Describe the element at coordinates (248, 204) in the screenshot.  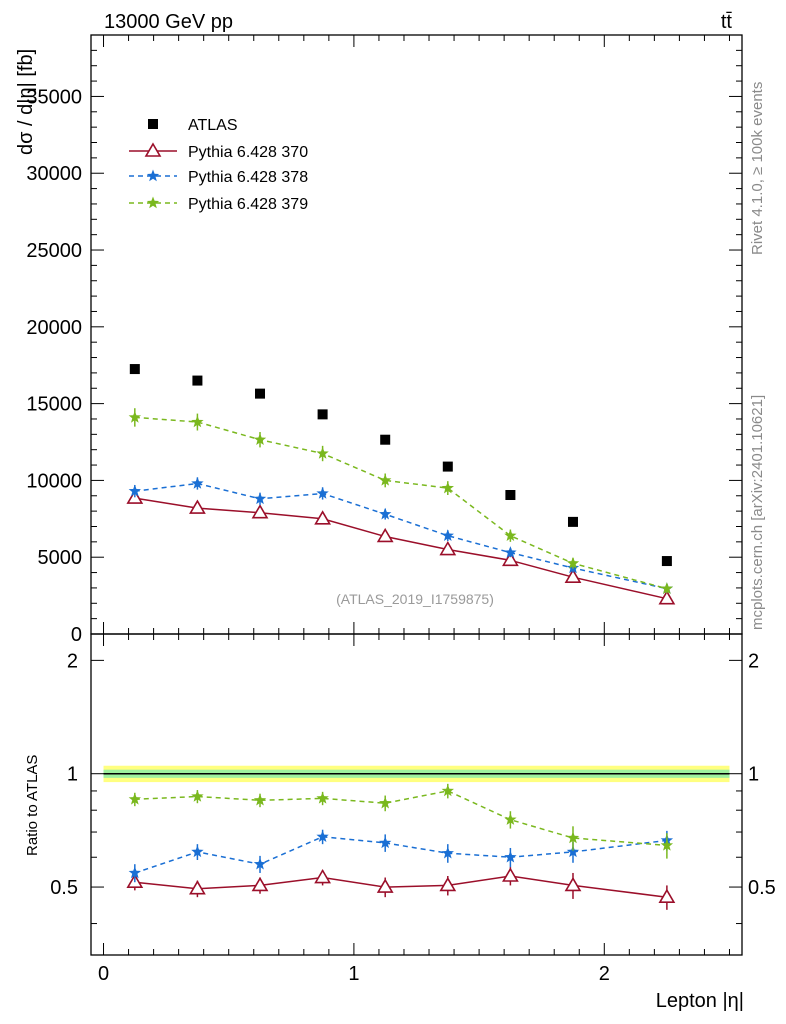
I see `legend-label-pythia-6-428-379: Pythia 6.428 379` at that location.